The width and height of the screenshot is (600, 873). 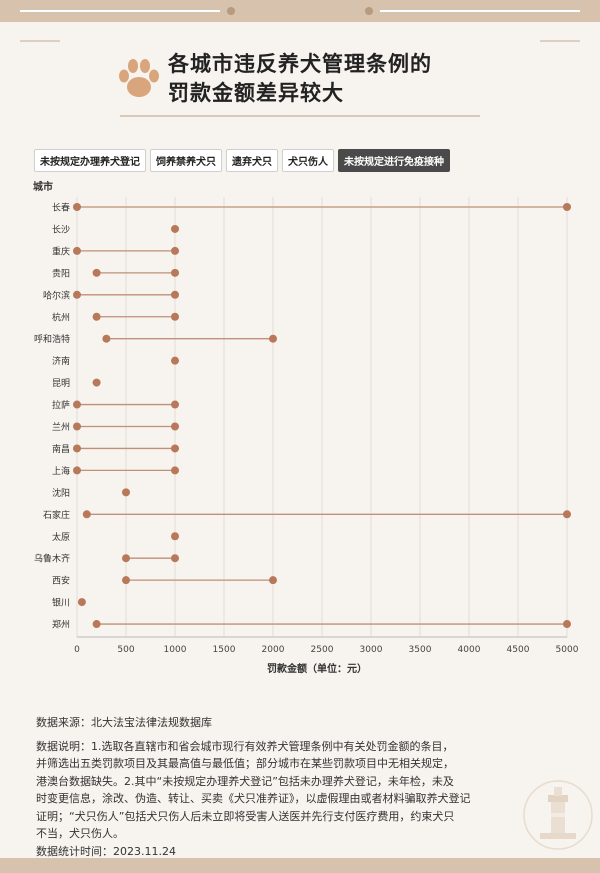 What do you see at coordinates (61, 493) in the screenshot?
I see `city-label: 沈阳` at bounding box center [61, 493].